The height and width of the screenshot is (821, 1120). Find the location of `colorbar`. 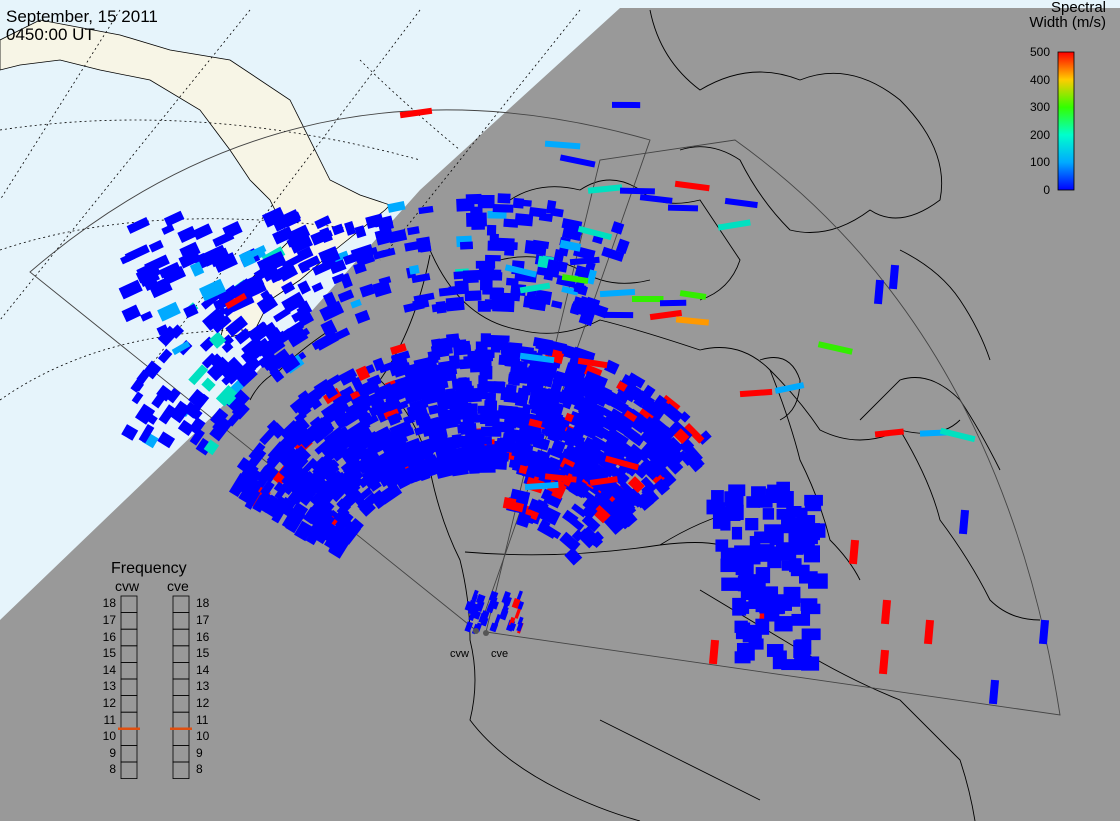

colorbar is located at coordinates (1066, 121).